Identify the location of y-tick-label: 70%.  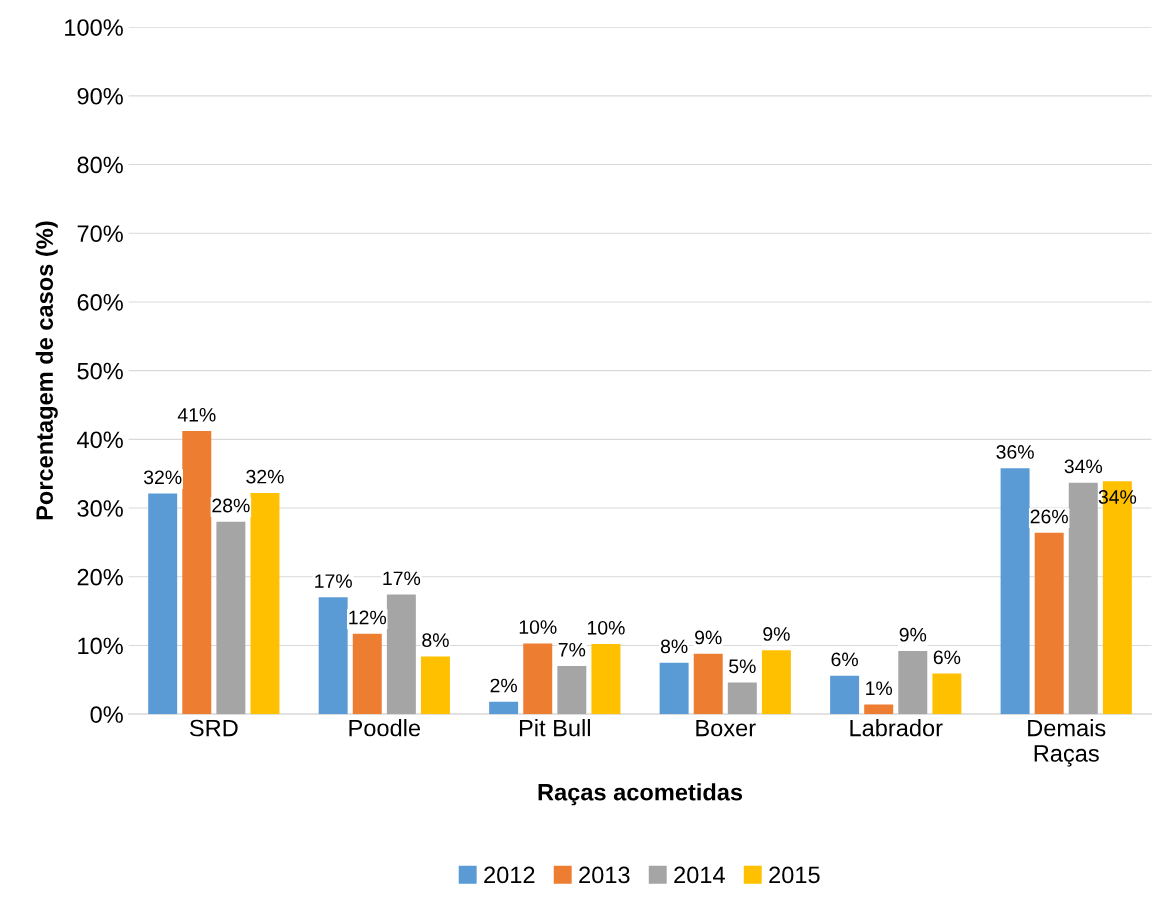
(100, 234).